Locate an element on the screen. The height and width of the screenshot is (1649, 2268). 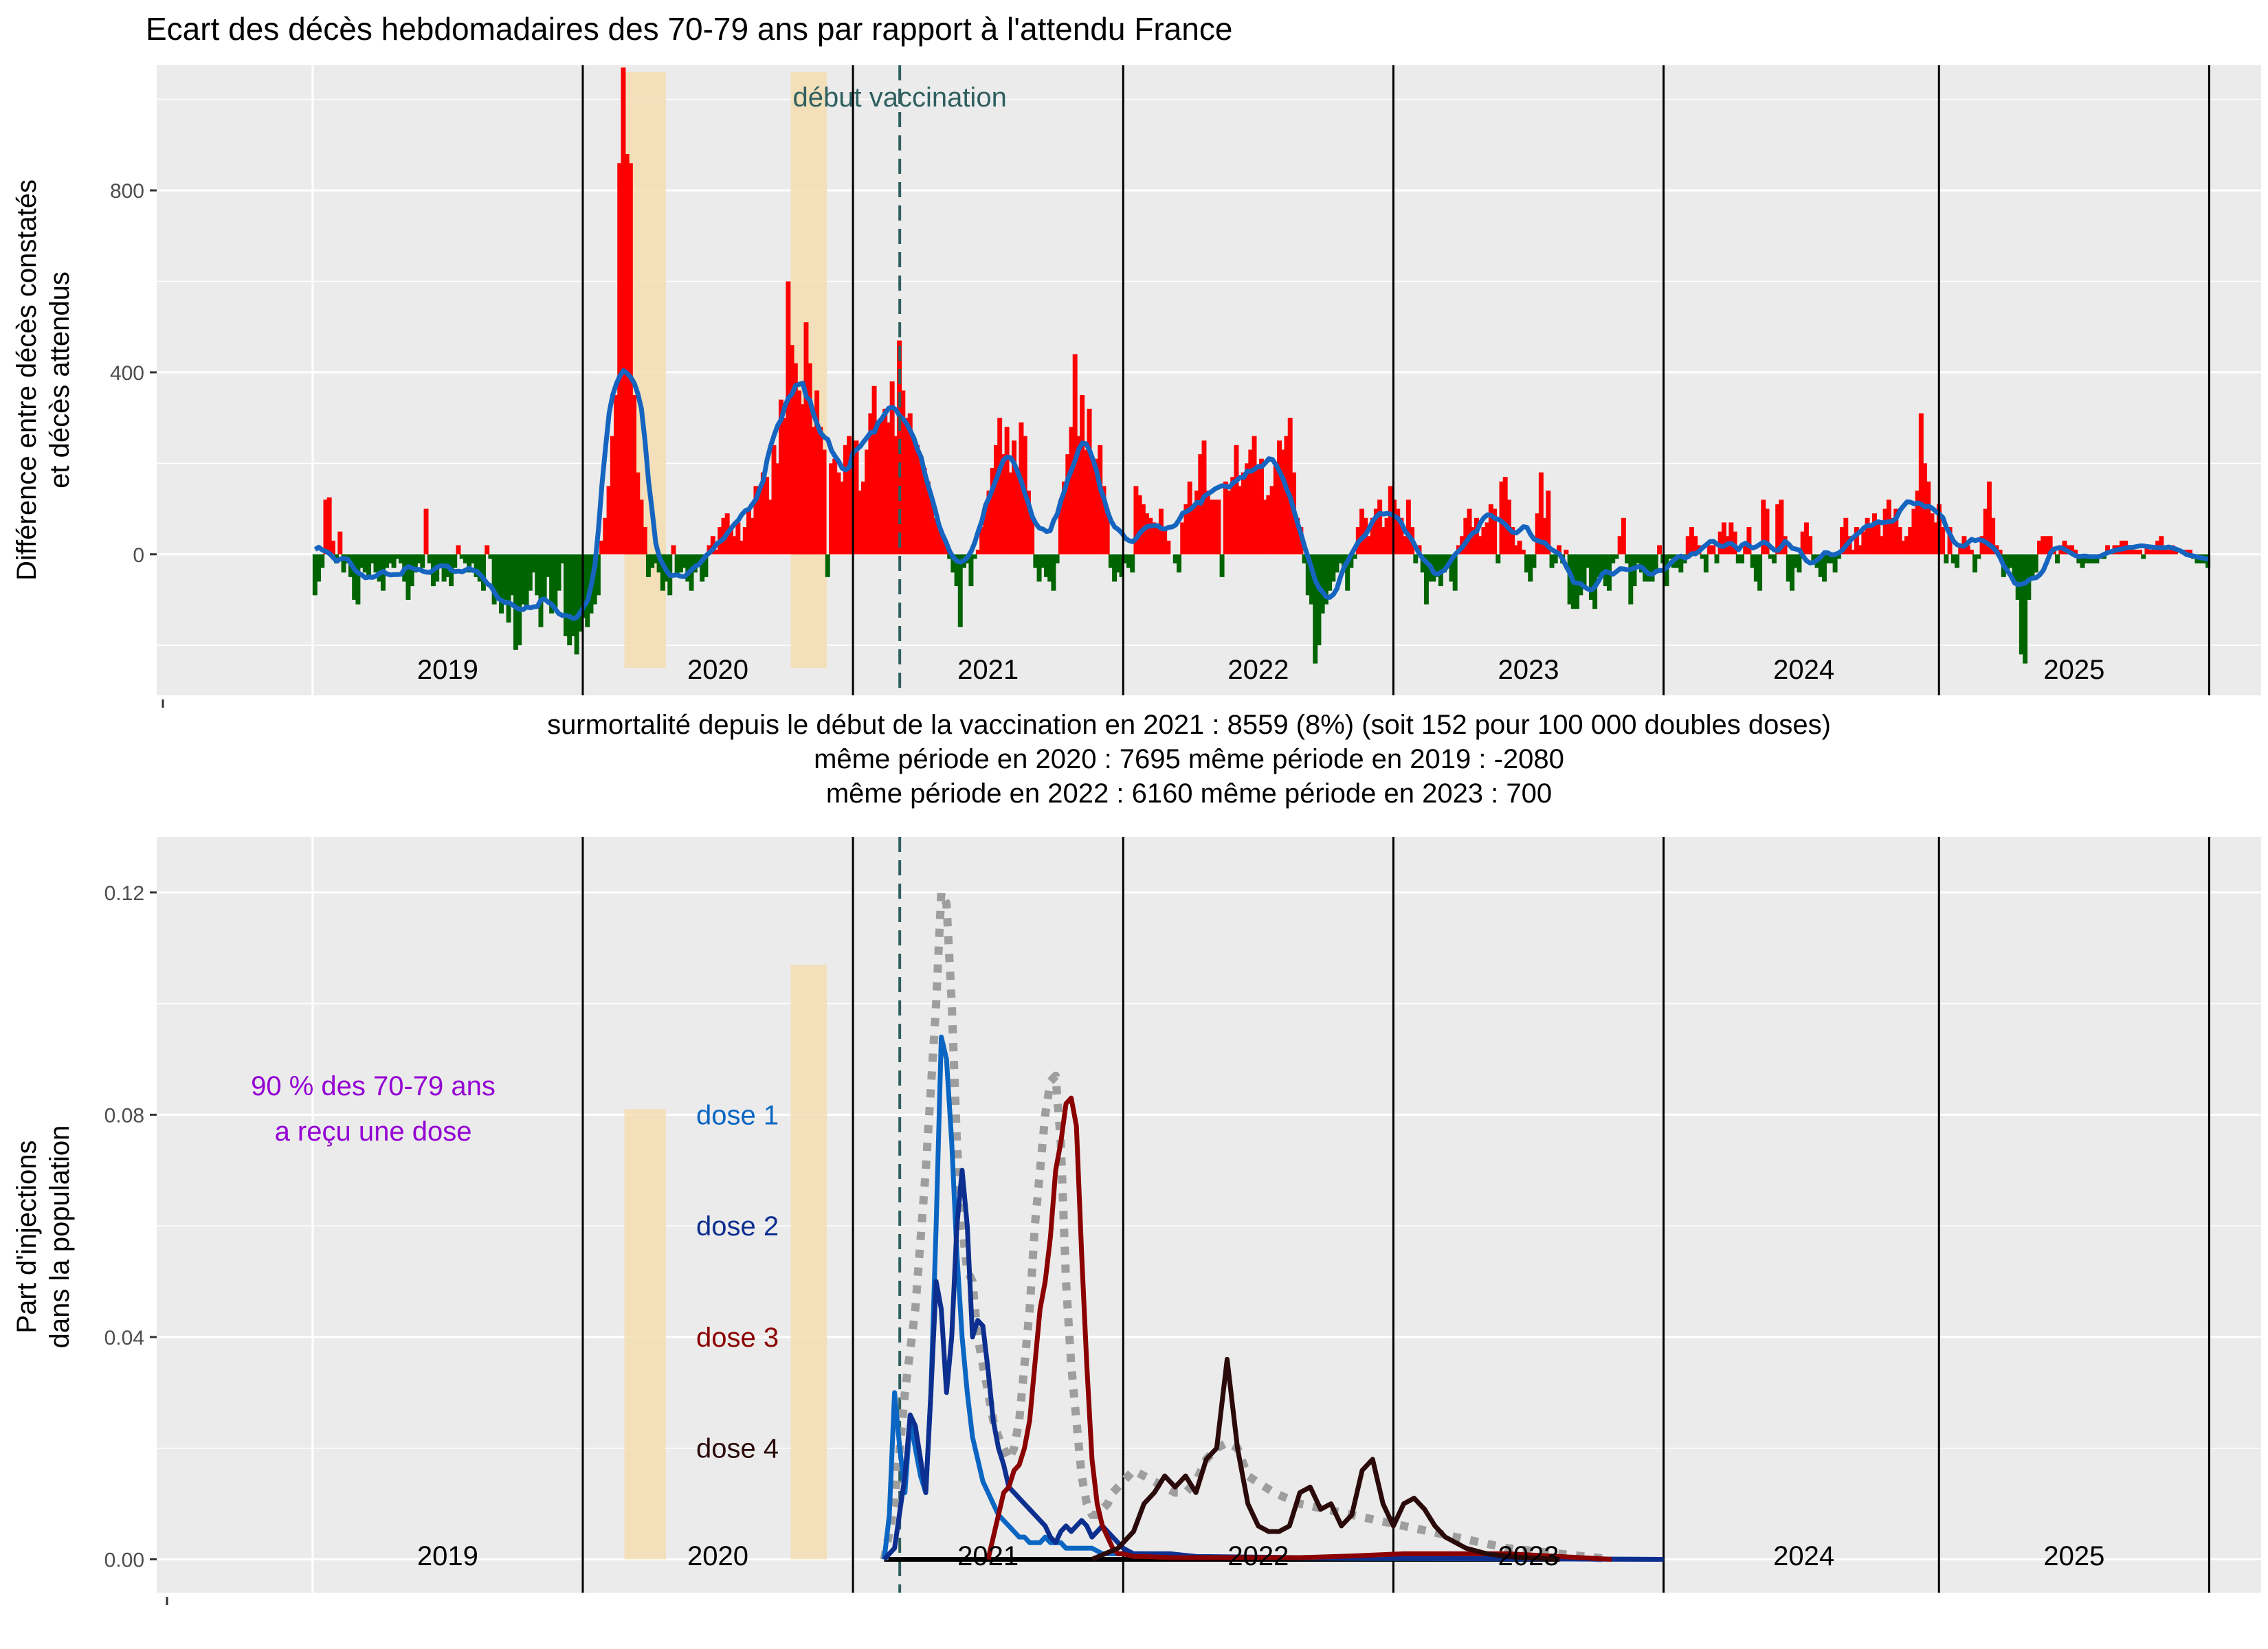
dose-label: dose 4 is located at coordinates (738, 1449).